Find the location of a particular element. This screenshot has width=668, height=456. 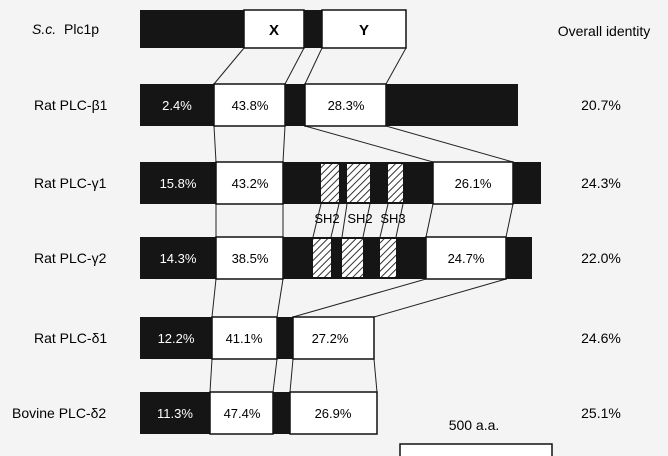

overall-identity-value: 22.0% is located at coordinates (601, 258).